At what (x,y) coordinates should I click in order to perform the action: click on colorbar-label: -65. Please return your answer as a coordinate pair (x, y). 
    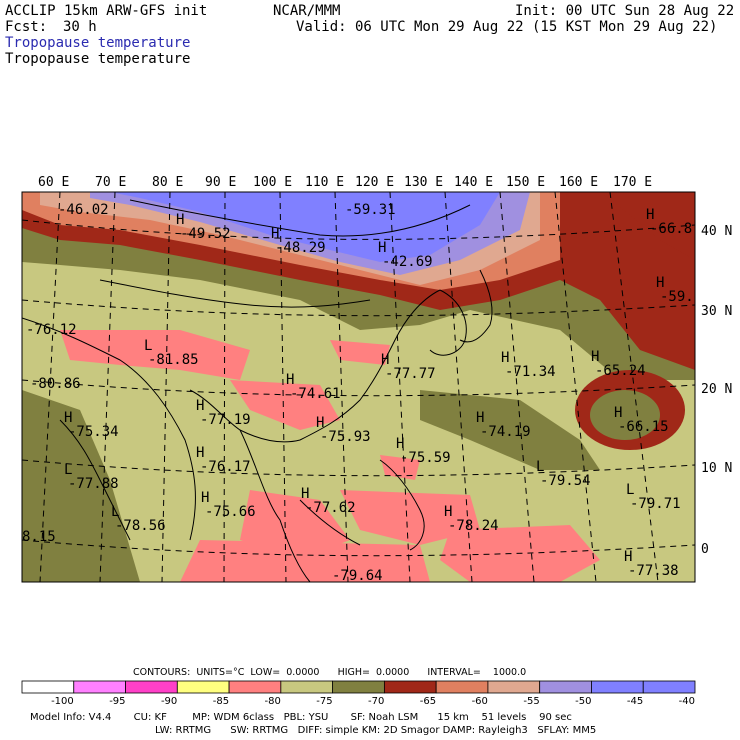
    Looking at the image, I should click on (428, 701).